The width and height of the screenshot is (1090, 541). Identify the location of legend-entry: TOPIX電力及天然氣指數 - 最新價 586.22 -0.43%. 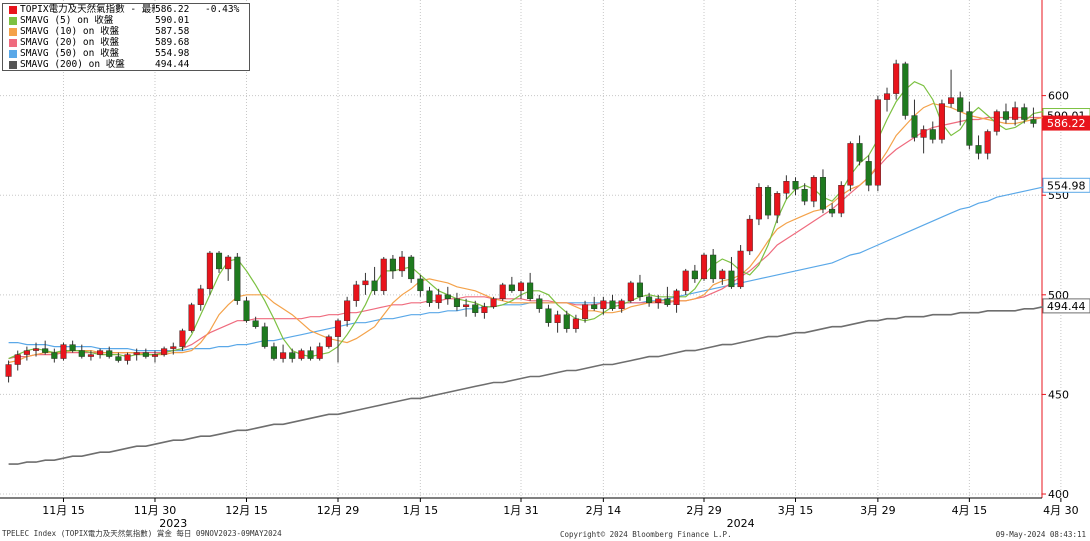
(126, 9).